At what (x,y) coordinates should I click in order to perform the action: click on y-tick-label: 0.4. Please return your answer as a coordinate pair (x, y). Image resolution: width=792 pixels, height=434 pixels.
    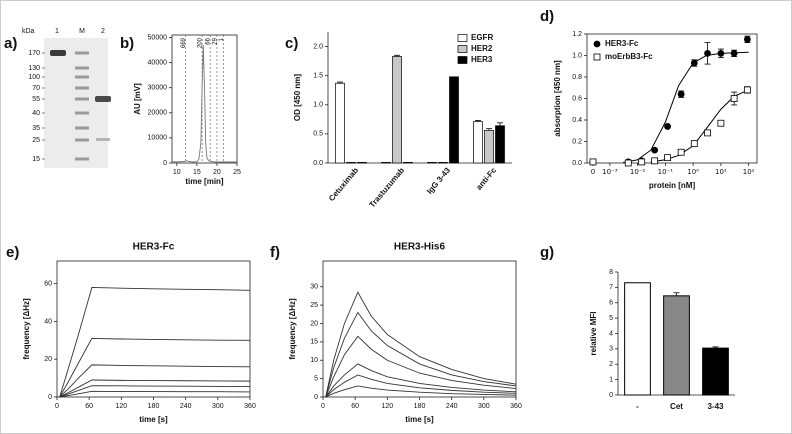
    Looking at the image, I should click on (577, 120).